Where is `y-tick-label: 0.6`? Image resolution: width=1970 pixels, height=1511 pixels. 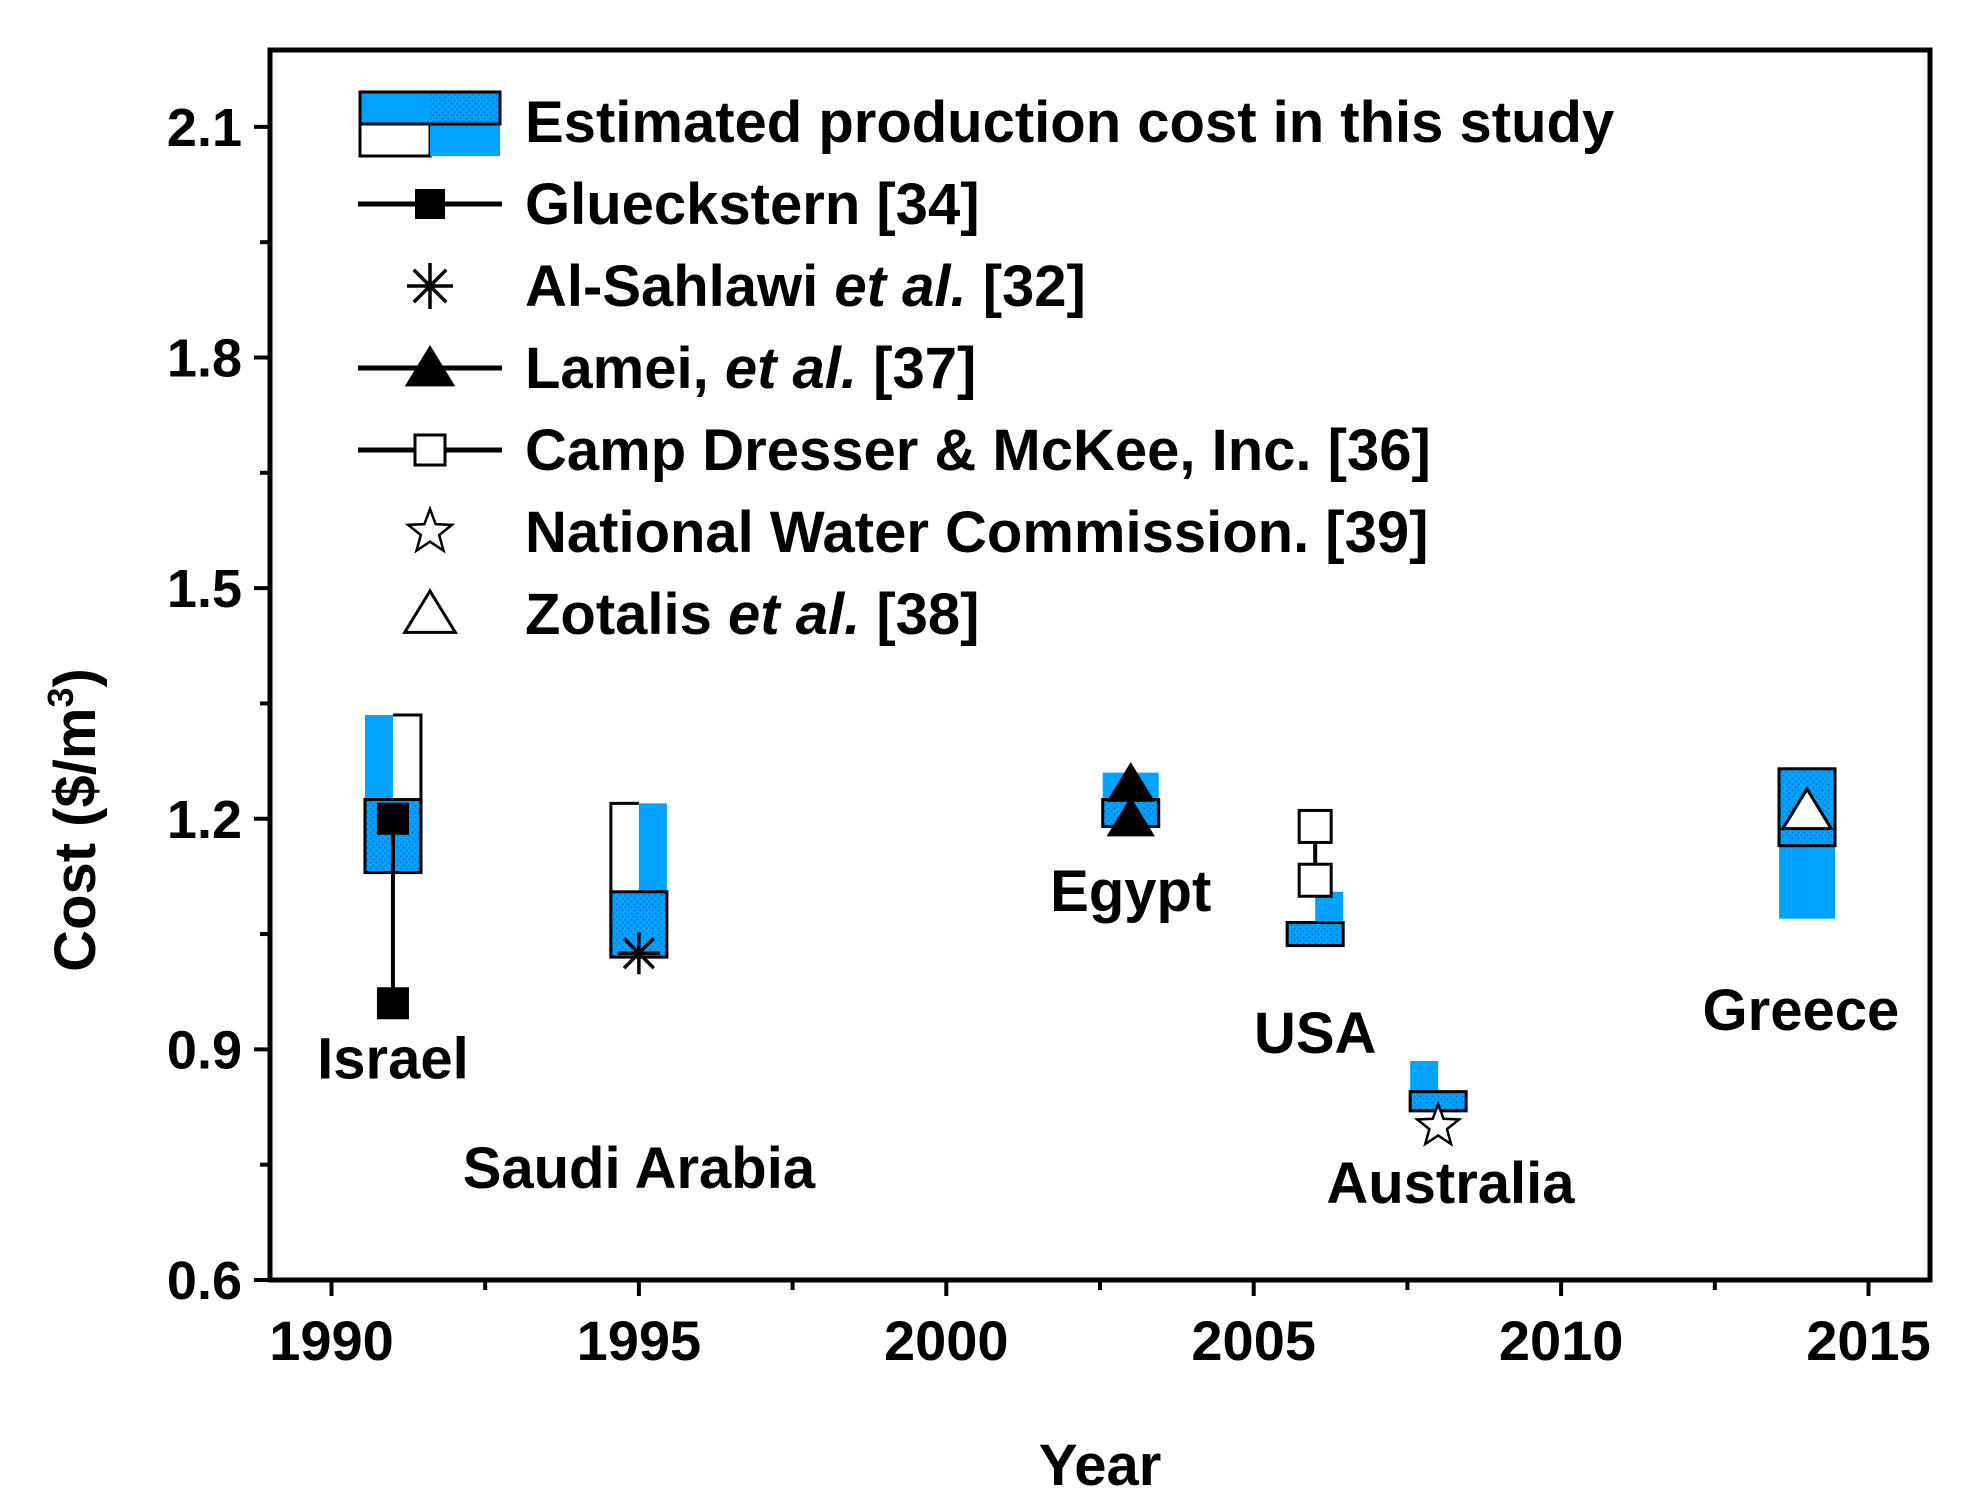 y-tick-label: 0.6 is located at coordinates (204, 1281).